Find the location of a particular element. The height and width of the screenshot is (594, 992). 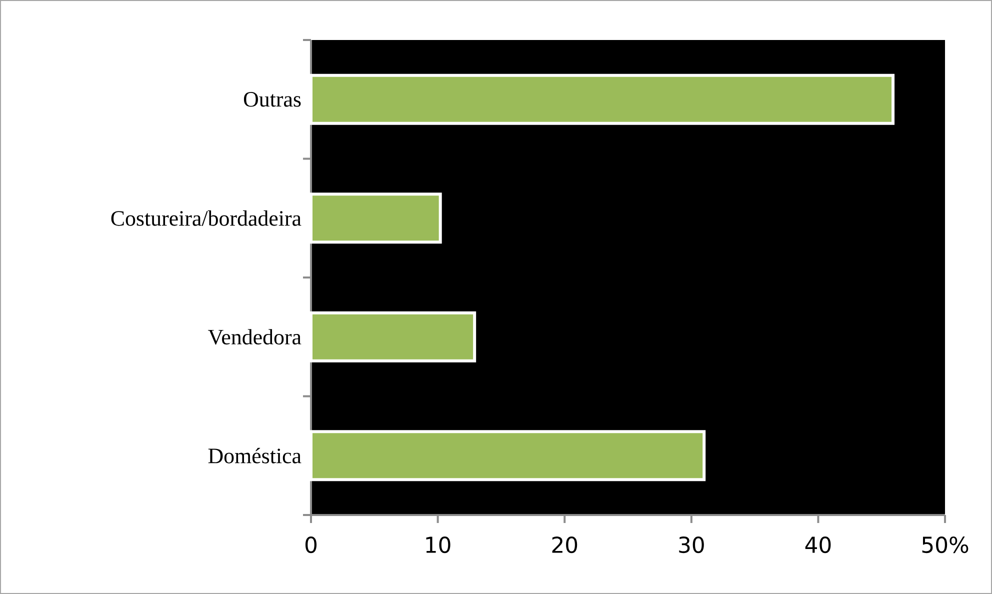

x-tick-label: 50% is located at coordinates (945, 545).